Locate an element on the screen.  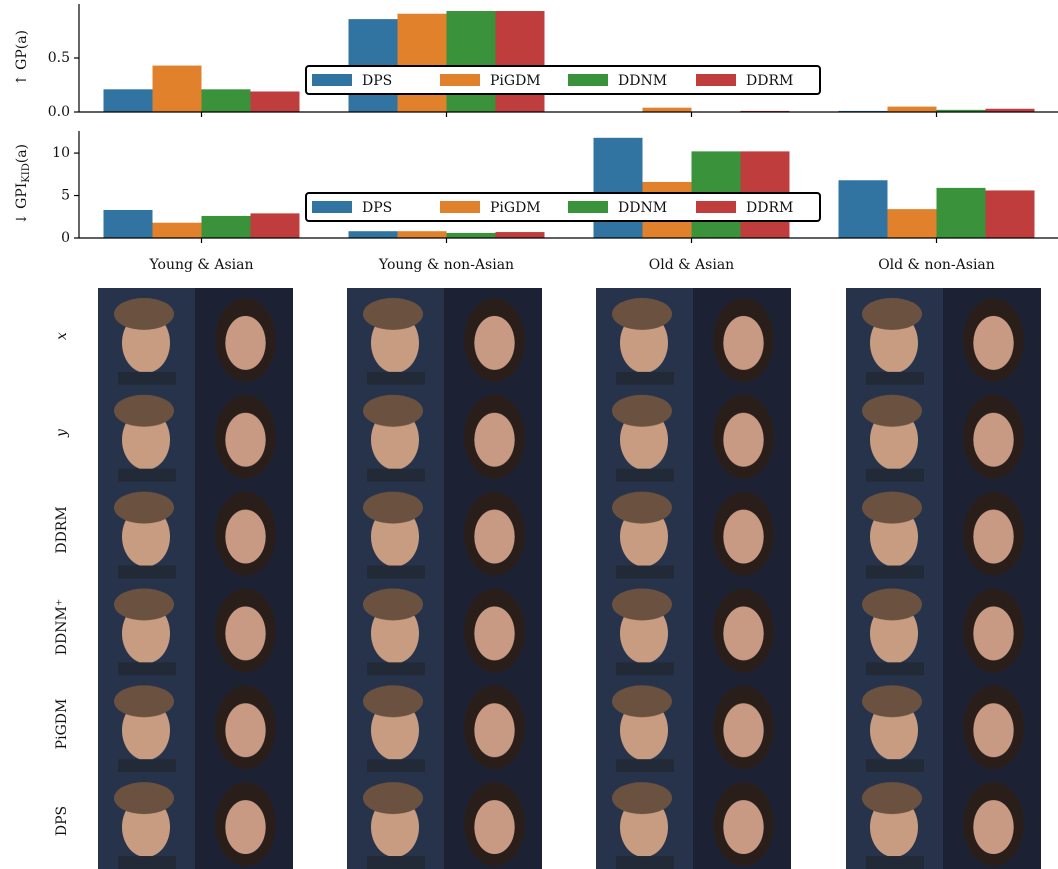
y-axis-label: ↑ GP(a) is located at coordinates (22, 58).